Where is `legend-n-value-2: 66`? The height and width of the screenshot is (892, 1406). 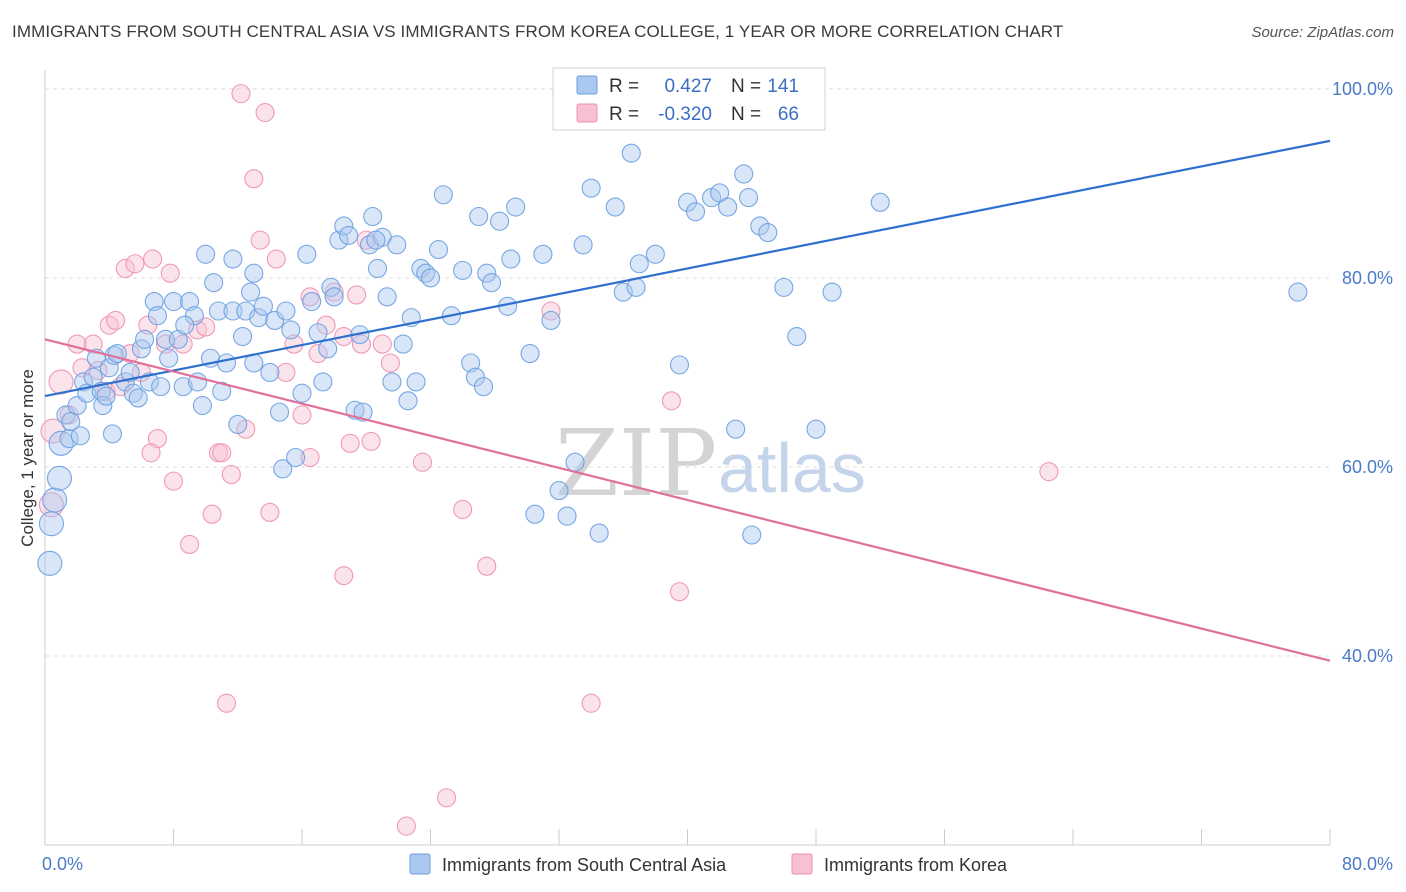 legend-n-value-2: 66 is located at coordinates (788, 114).